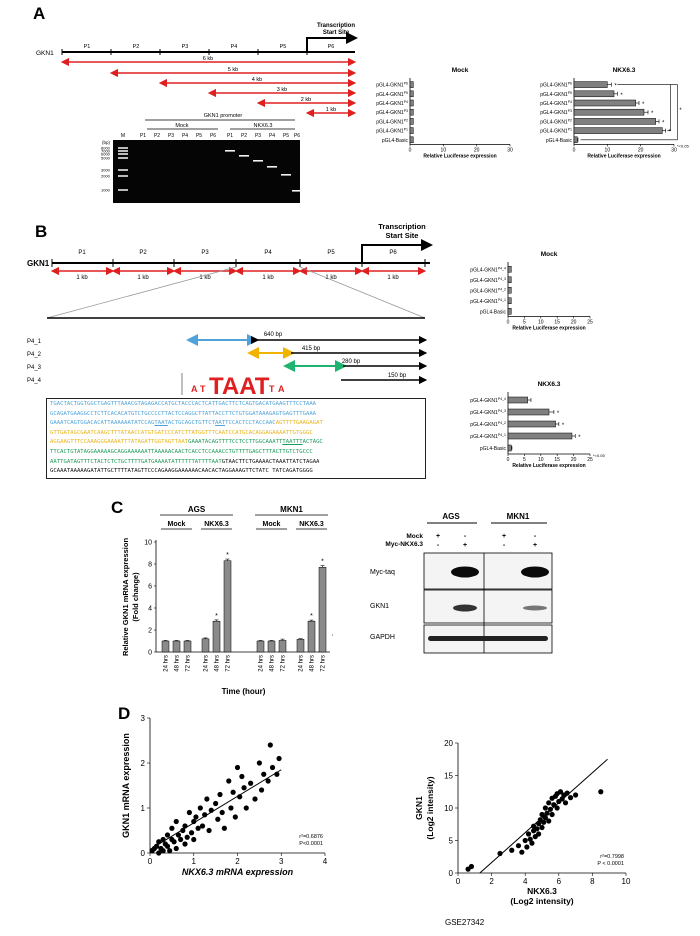  Describe the element at coordinates (592, 881) in the screenshot. I see `x-tick-label: 8` at that location.